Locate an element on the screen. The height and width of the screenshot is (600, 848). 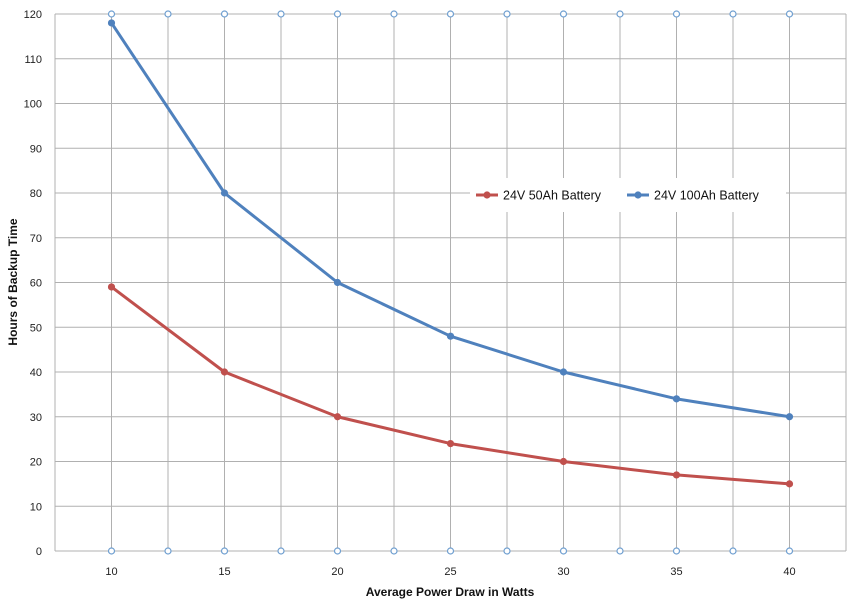
x-tick-label: 30 is located at coordinates (563, 572).